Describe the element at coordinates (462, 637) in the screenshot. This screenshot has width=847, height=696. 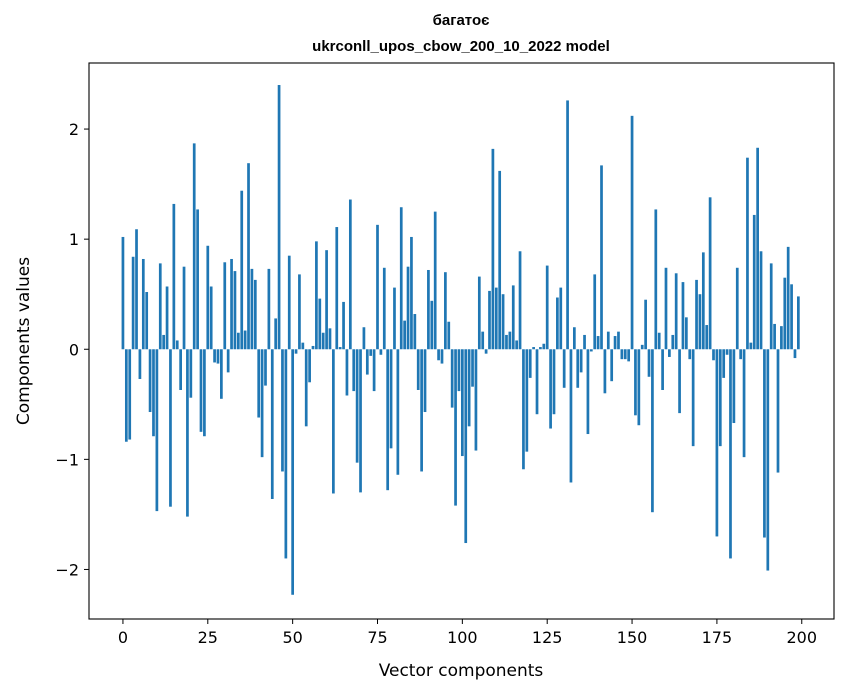
I see `x-tick-label: 100` at that location.